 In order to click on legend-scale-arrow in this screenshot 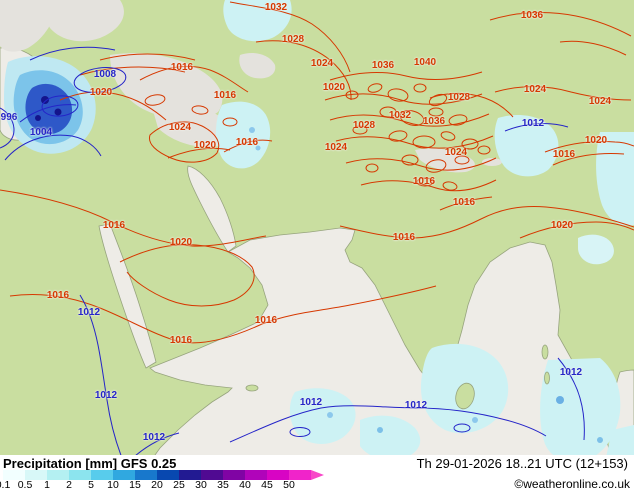, I will do `click(317, 475)`.